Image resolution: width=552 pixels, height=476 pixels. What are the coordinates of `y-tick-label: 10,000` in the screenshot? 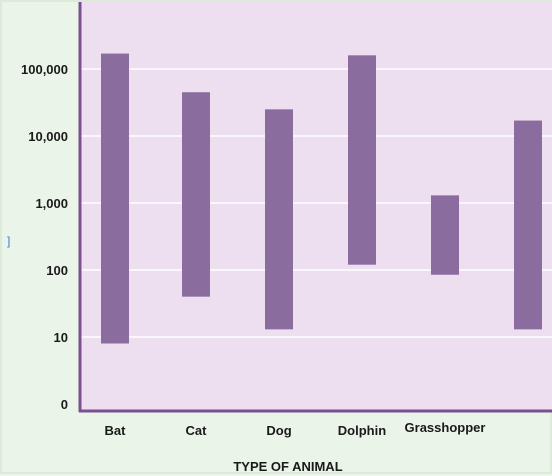 It's located at (48, 136).